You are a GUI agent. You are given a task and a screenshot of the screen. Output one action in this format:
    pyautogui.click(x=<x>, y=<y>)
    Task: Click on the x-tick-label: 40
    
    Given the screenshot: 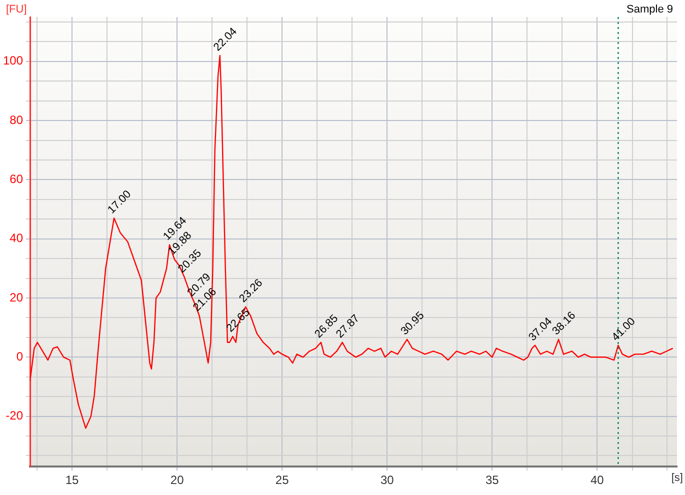 What is the action you would take?
    pyautogui.click(x=597, y=480)
    